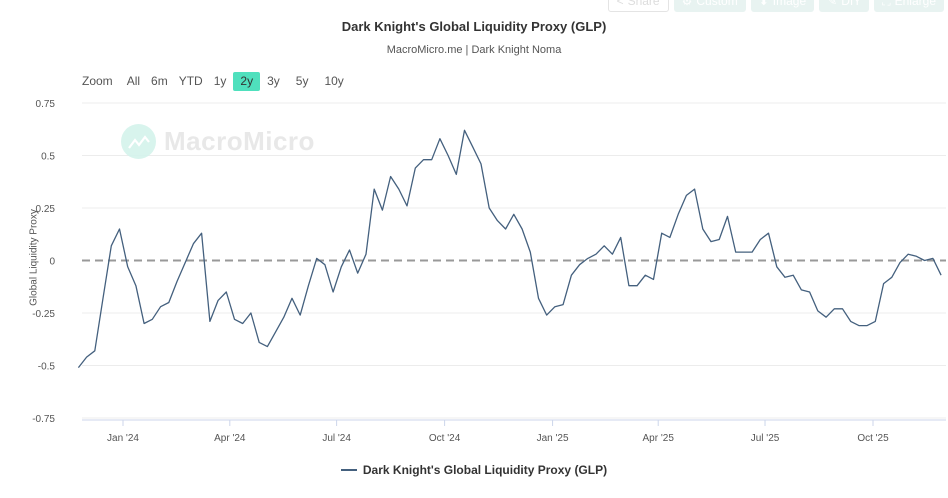 This screenshot has width=948, height=498. I want to click on macromicro-logo-icon, so click(138, 141).